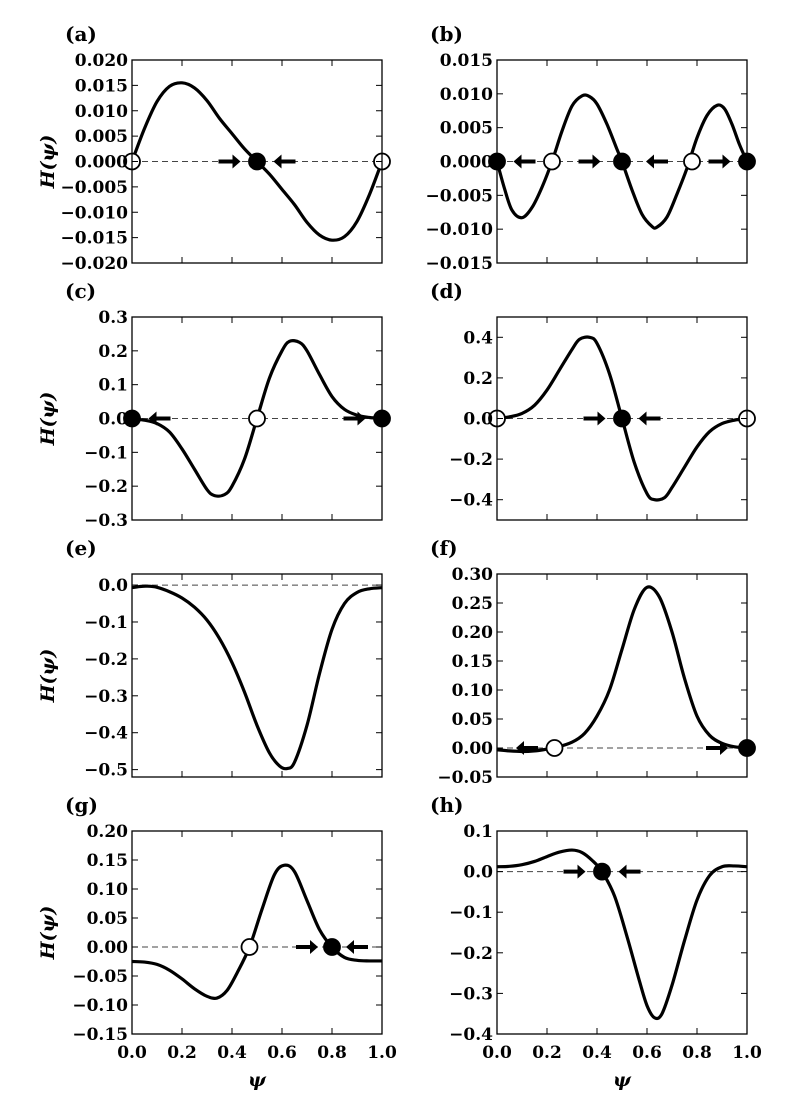 The width and height of the screenshot is (789, 1104). I want to click on panel-e: 0.0 −0.1 −0.2 −0.3 −0.4 −0.5 (e) H(ψ), so click(210, 658).